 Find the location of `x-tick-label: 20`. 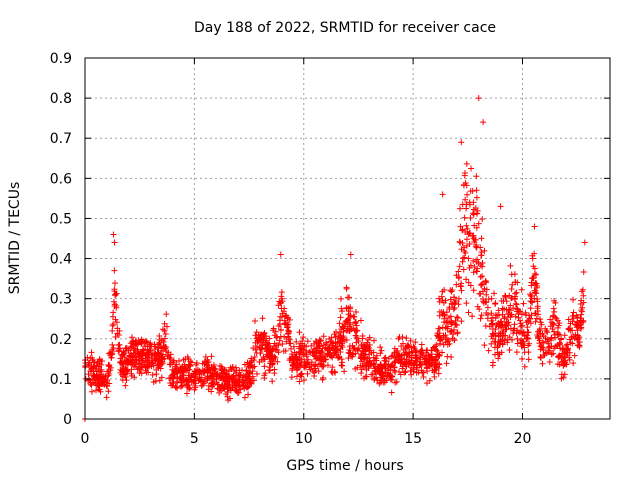

x-tick-label: 20 is located at coordinates (523, 439).